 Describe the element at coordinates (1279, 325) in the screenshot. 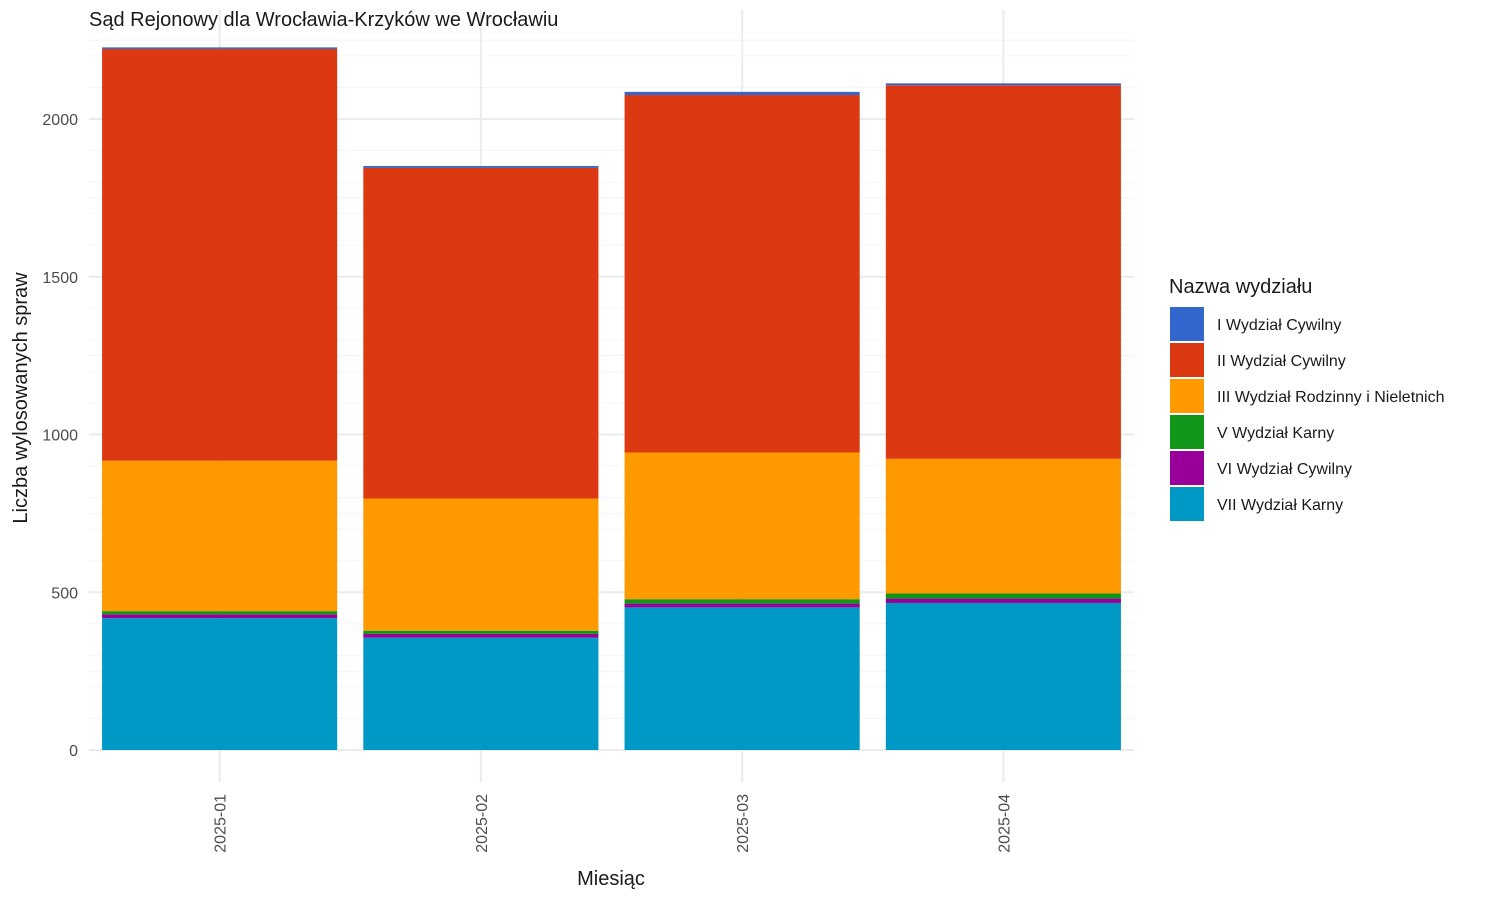

I see `legend-label: I Wydział Cywilny` at that location.